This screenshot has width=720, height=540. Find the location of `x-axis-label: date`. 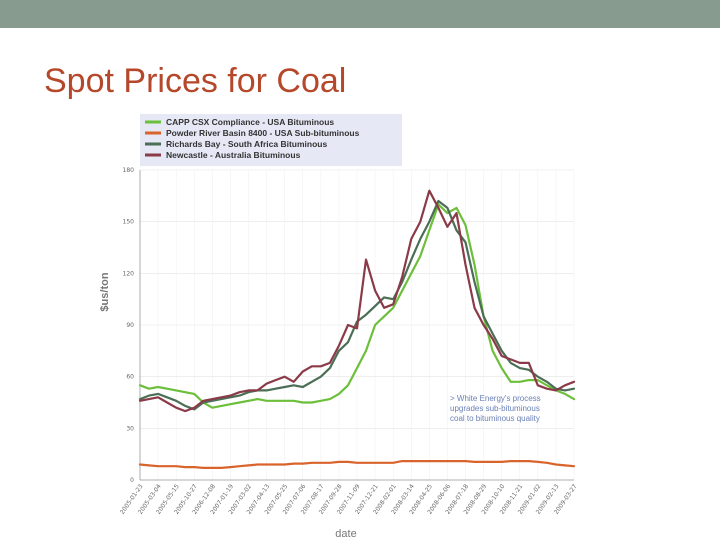

x-axis-label: date is located at coordinates (345, 534).